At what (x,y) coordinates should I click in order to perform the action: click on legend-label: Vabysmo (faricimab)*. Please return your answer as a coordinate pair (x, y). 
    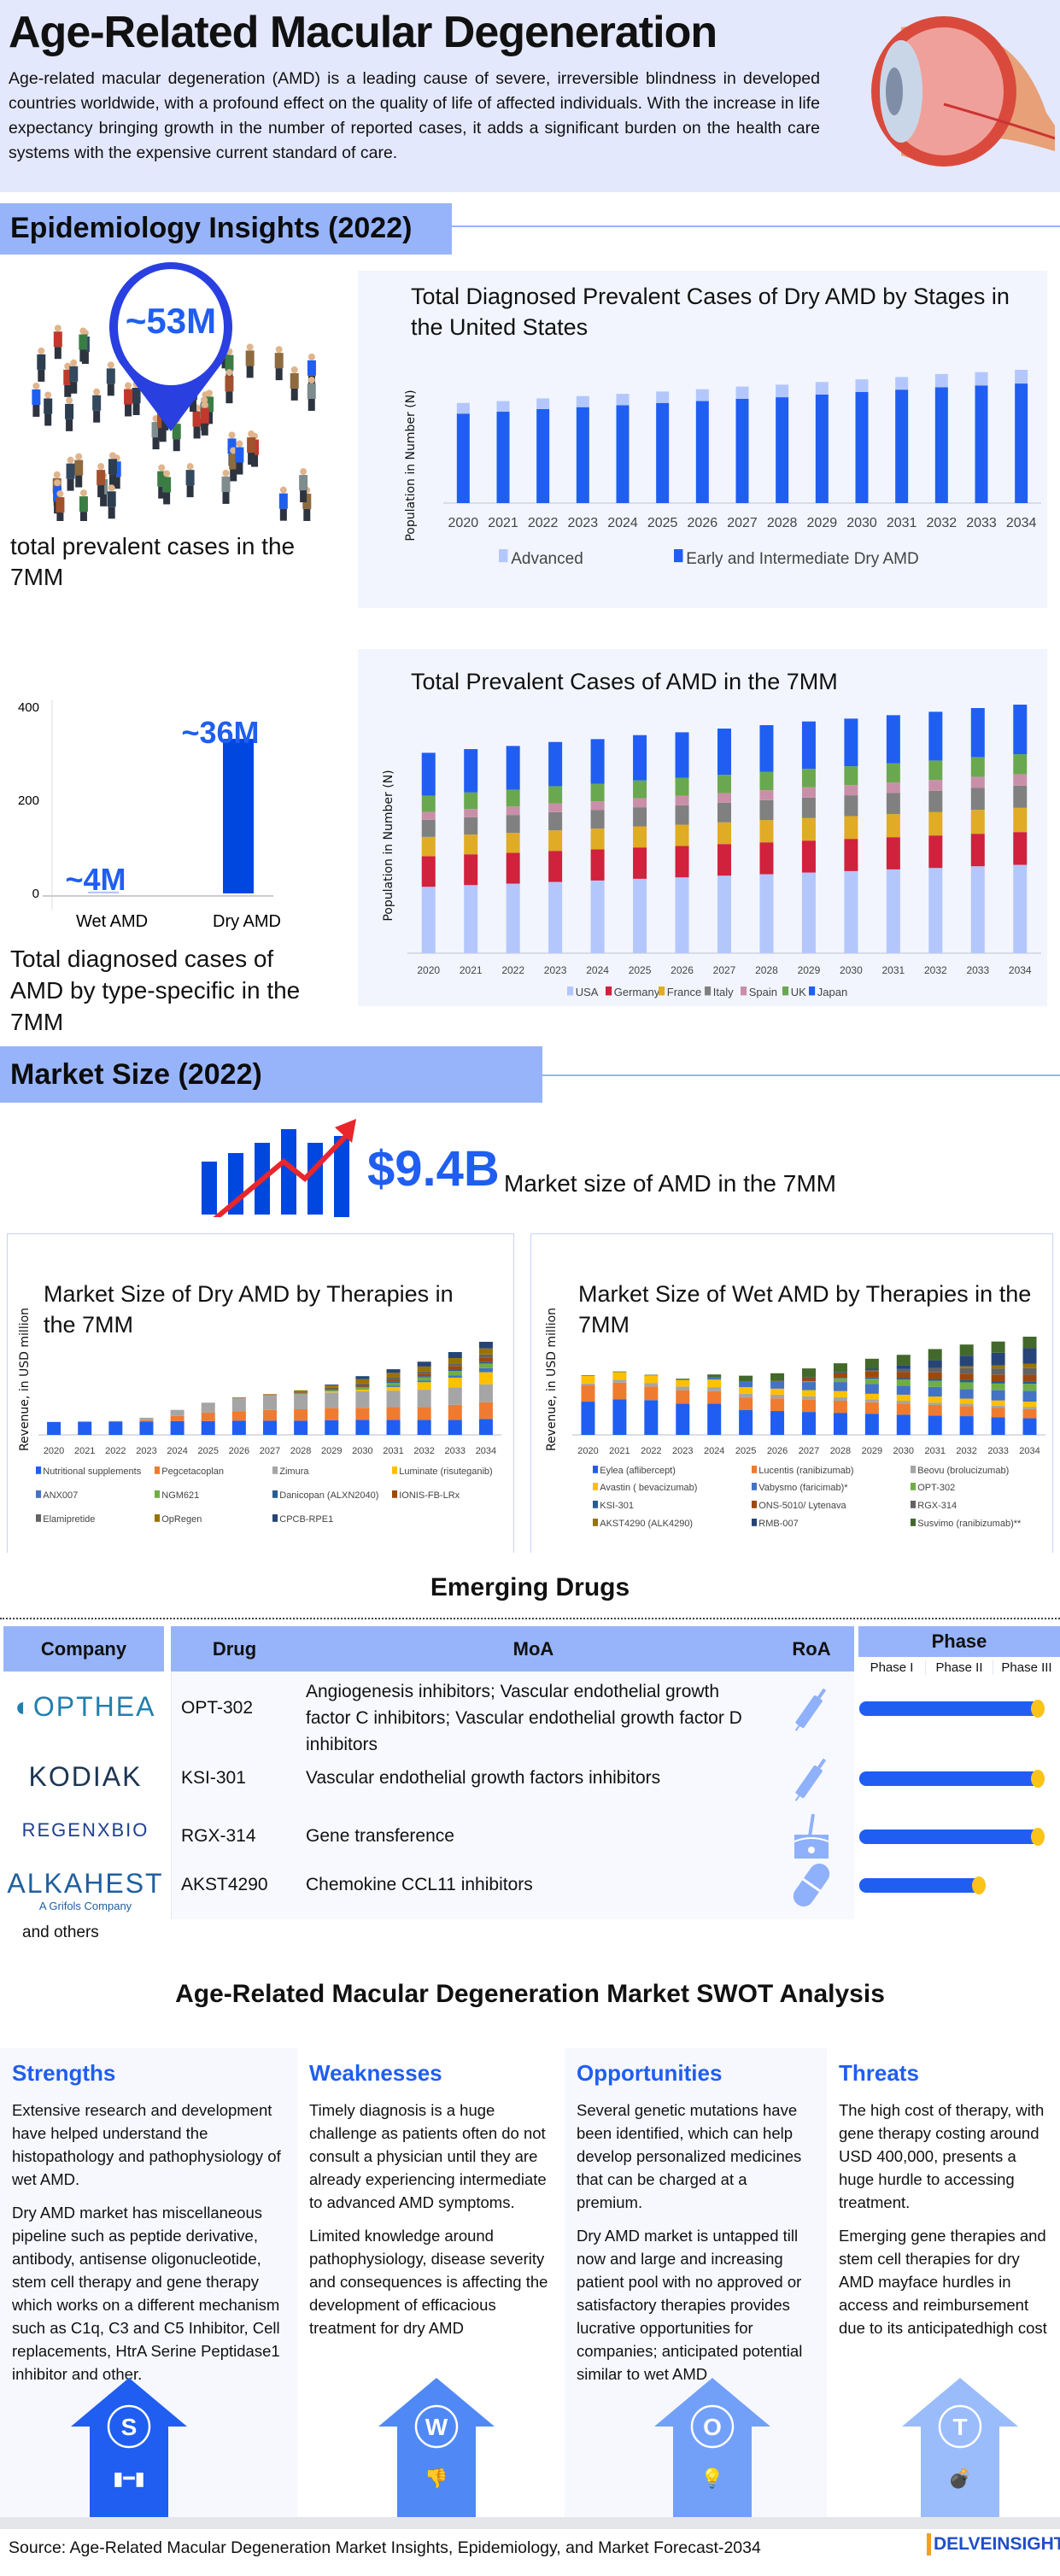
    Looking at the image, I should click on (803, 1488).